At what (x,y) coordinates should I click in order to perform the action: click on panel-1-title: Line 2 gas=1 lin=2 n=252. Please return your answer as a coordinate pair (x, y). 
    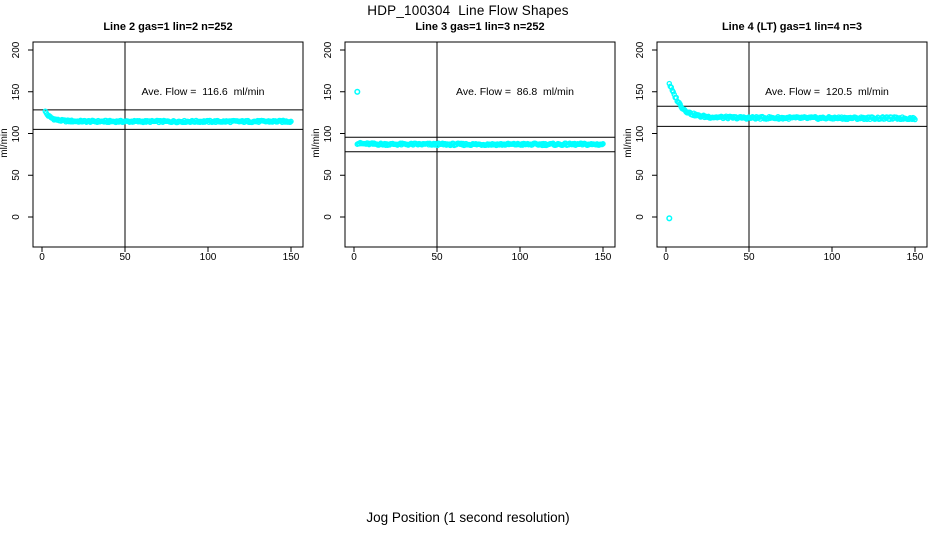
    Looking at the image, I should click on (168, 27).